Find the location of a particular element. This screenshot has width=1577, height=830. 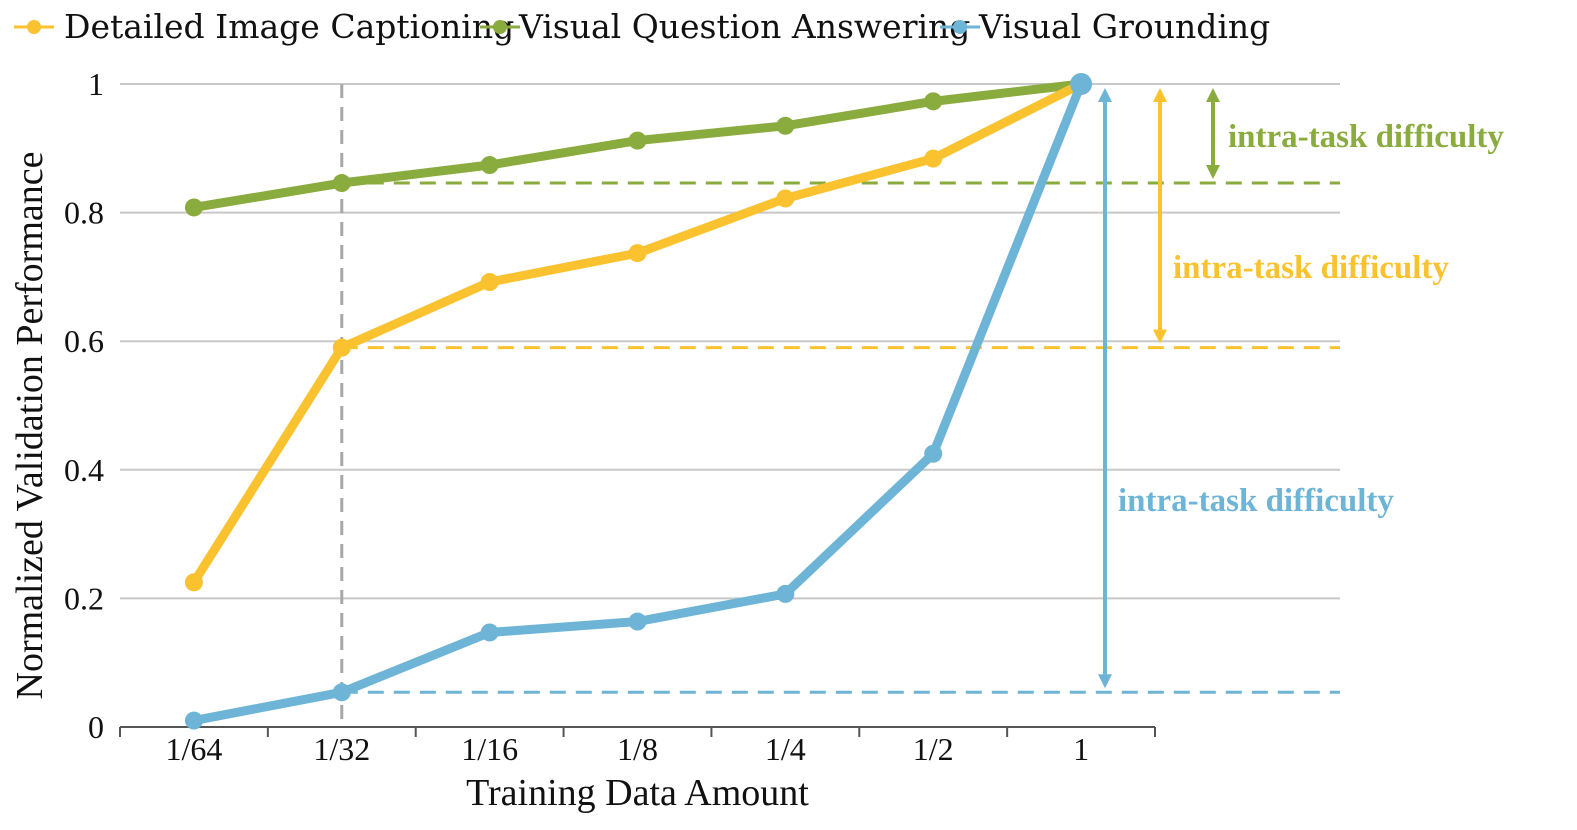

y-tick-label: 0.6 is located at coordinates (84, 341).